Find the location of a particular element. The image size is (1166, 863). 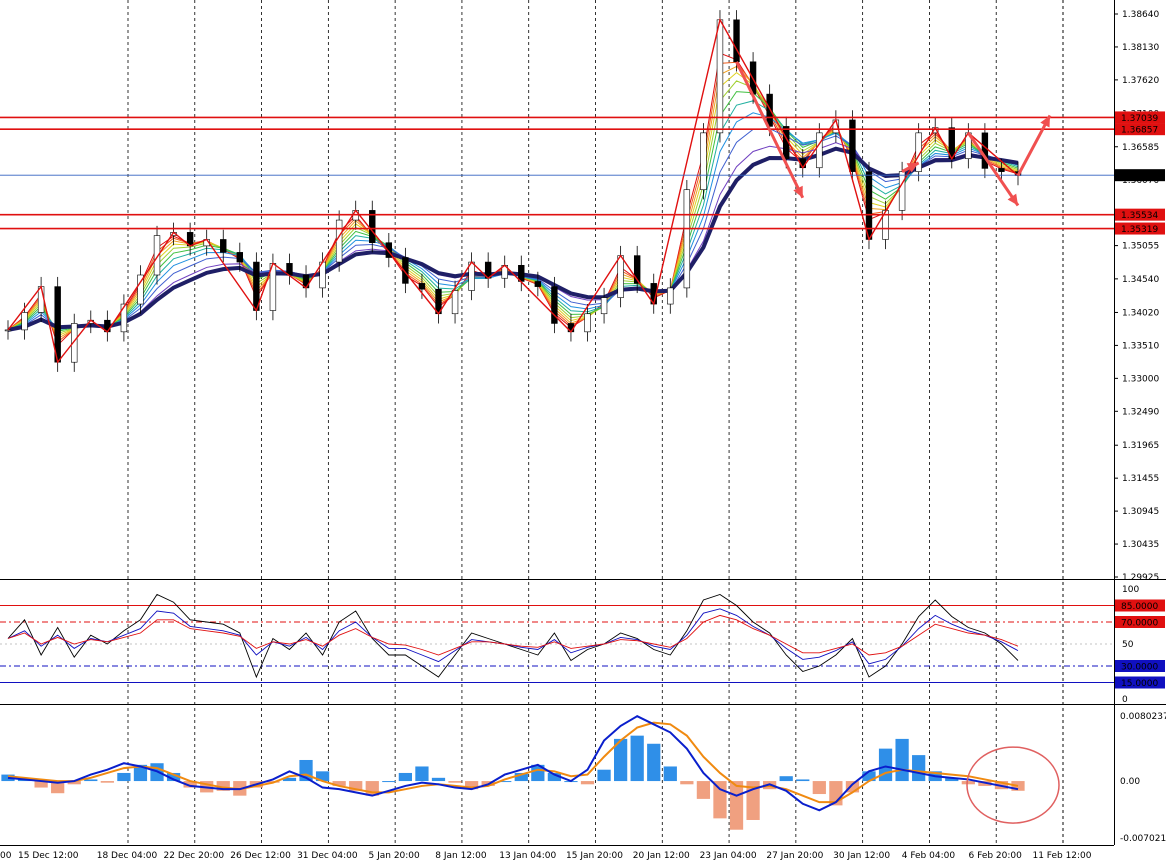

price-axis-label: 1.30945 is located at coordinates (1140, 512).